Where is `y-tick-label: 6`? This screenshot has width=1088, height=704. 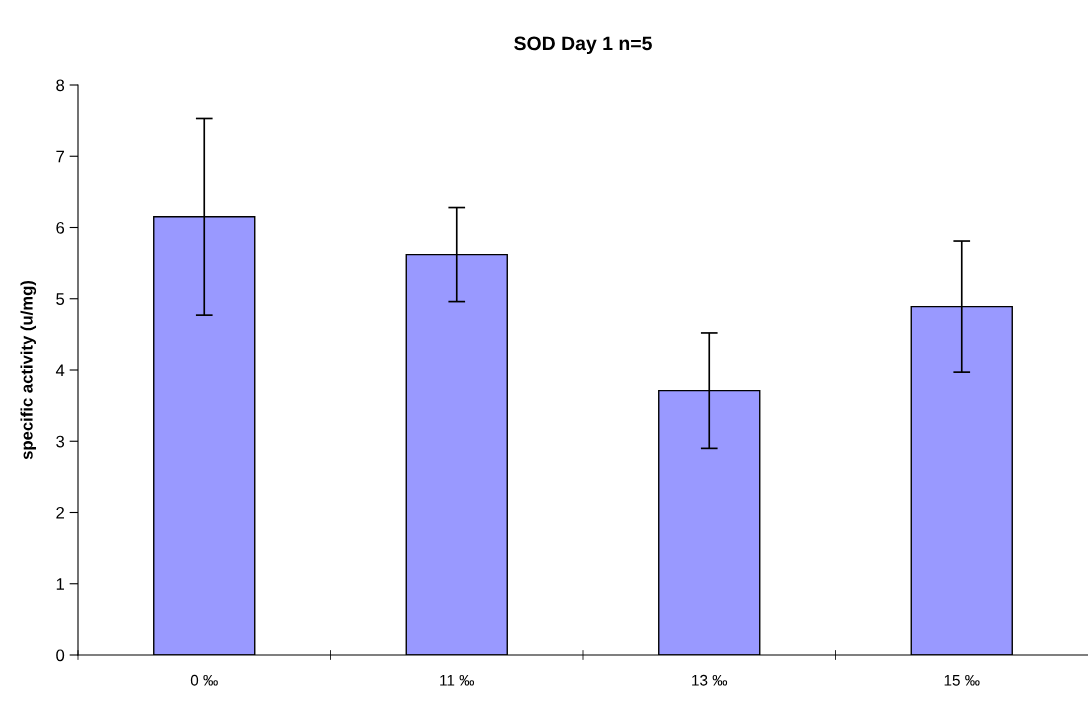 y-tick-label: 6 is located at coordinates (60, 227).